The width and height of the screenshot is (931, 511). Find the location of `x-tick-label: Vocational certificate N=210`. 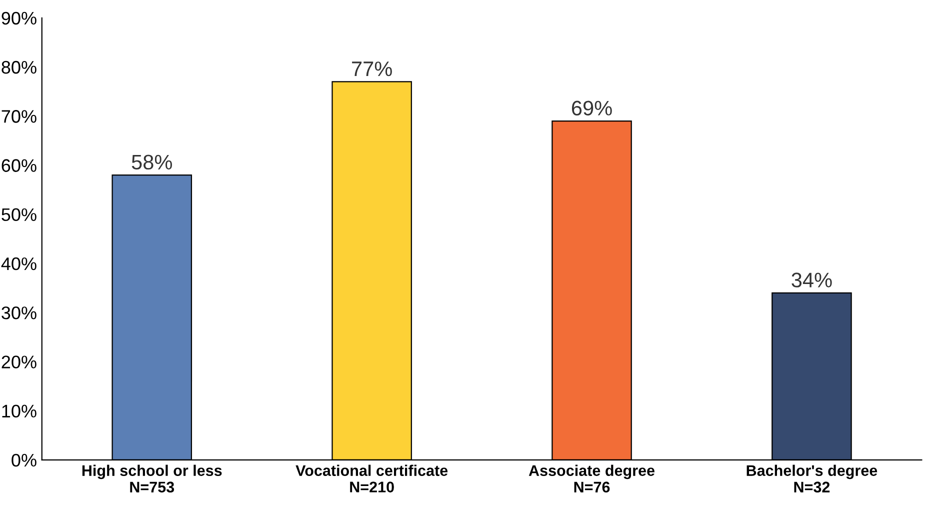

x-tick-label: Vocational certificate N=210 is located at coordinates (372, 478).